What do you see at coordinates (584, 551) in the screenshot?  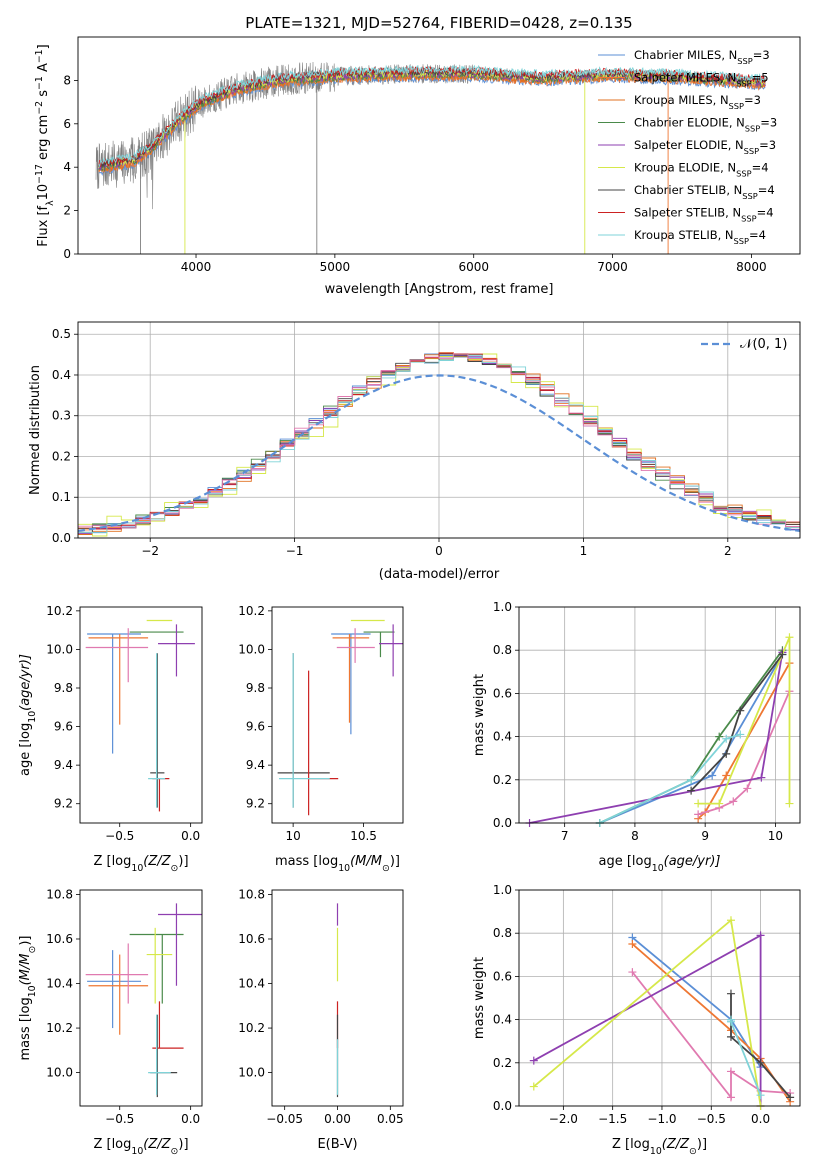 I see `x-tick-label: 1` at bounding box center [584, 551].